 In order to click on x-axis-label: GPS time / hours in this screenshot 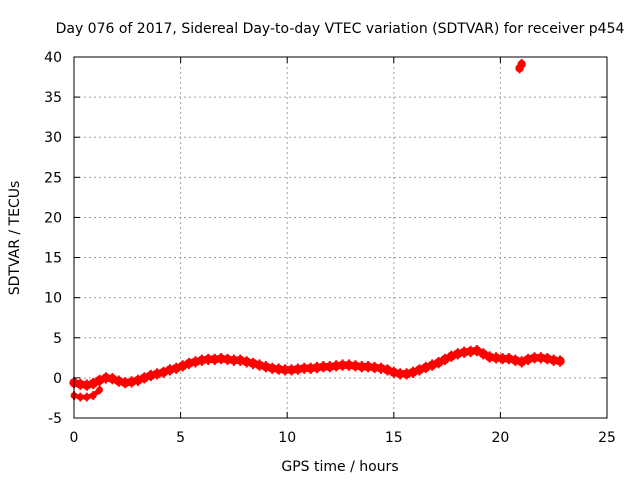, I will do `click(339, 467)`.